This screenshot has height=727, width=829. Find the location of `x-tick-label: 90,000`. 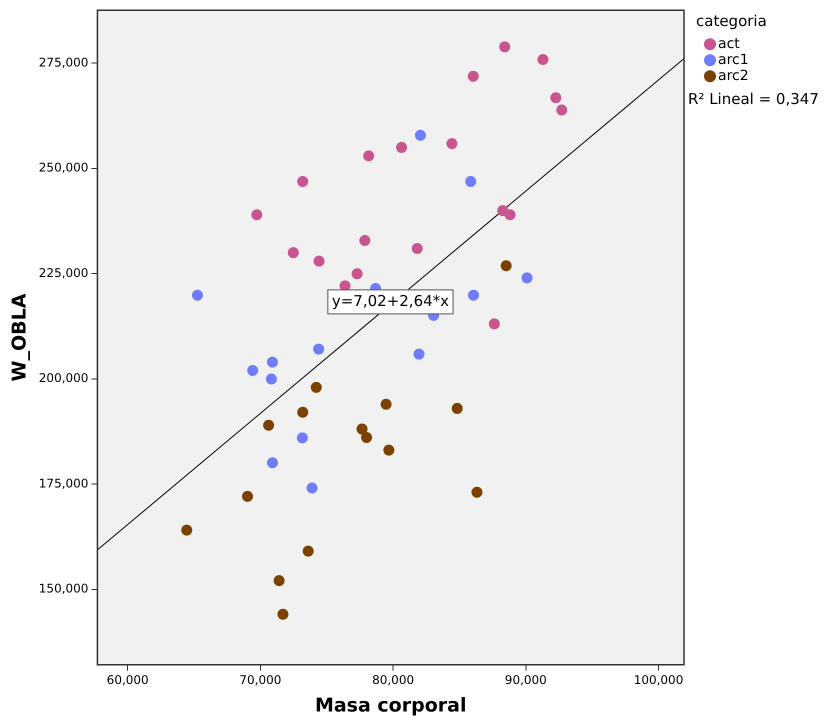

x-tick-label: 90,000 is located at coordinates (525, 680).